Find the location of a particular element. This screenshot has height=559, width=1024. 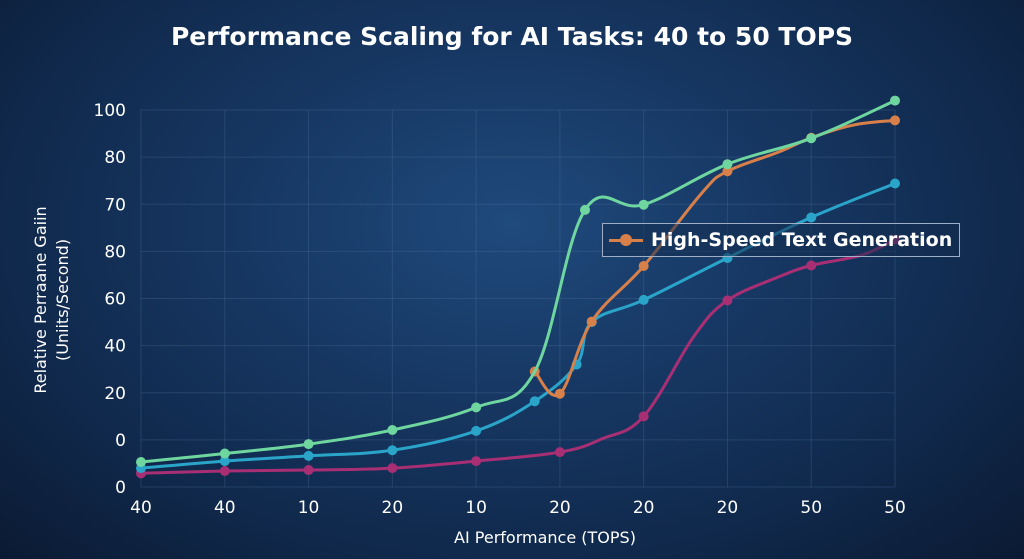

y-axis-ticks: 0 0 20 40 60 80 70 80 100 is located at coordinates (110, 299).